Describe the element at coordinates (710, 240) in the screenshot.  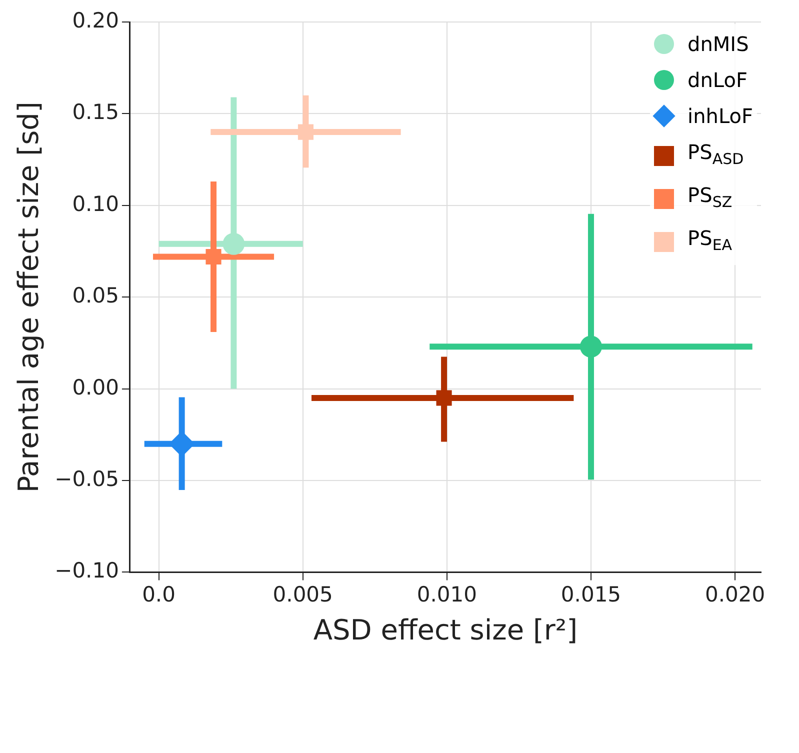
I see `legend-label: PS$_{EA}$` at that location.